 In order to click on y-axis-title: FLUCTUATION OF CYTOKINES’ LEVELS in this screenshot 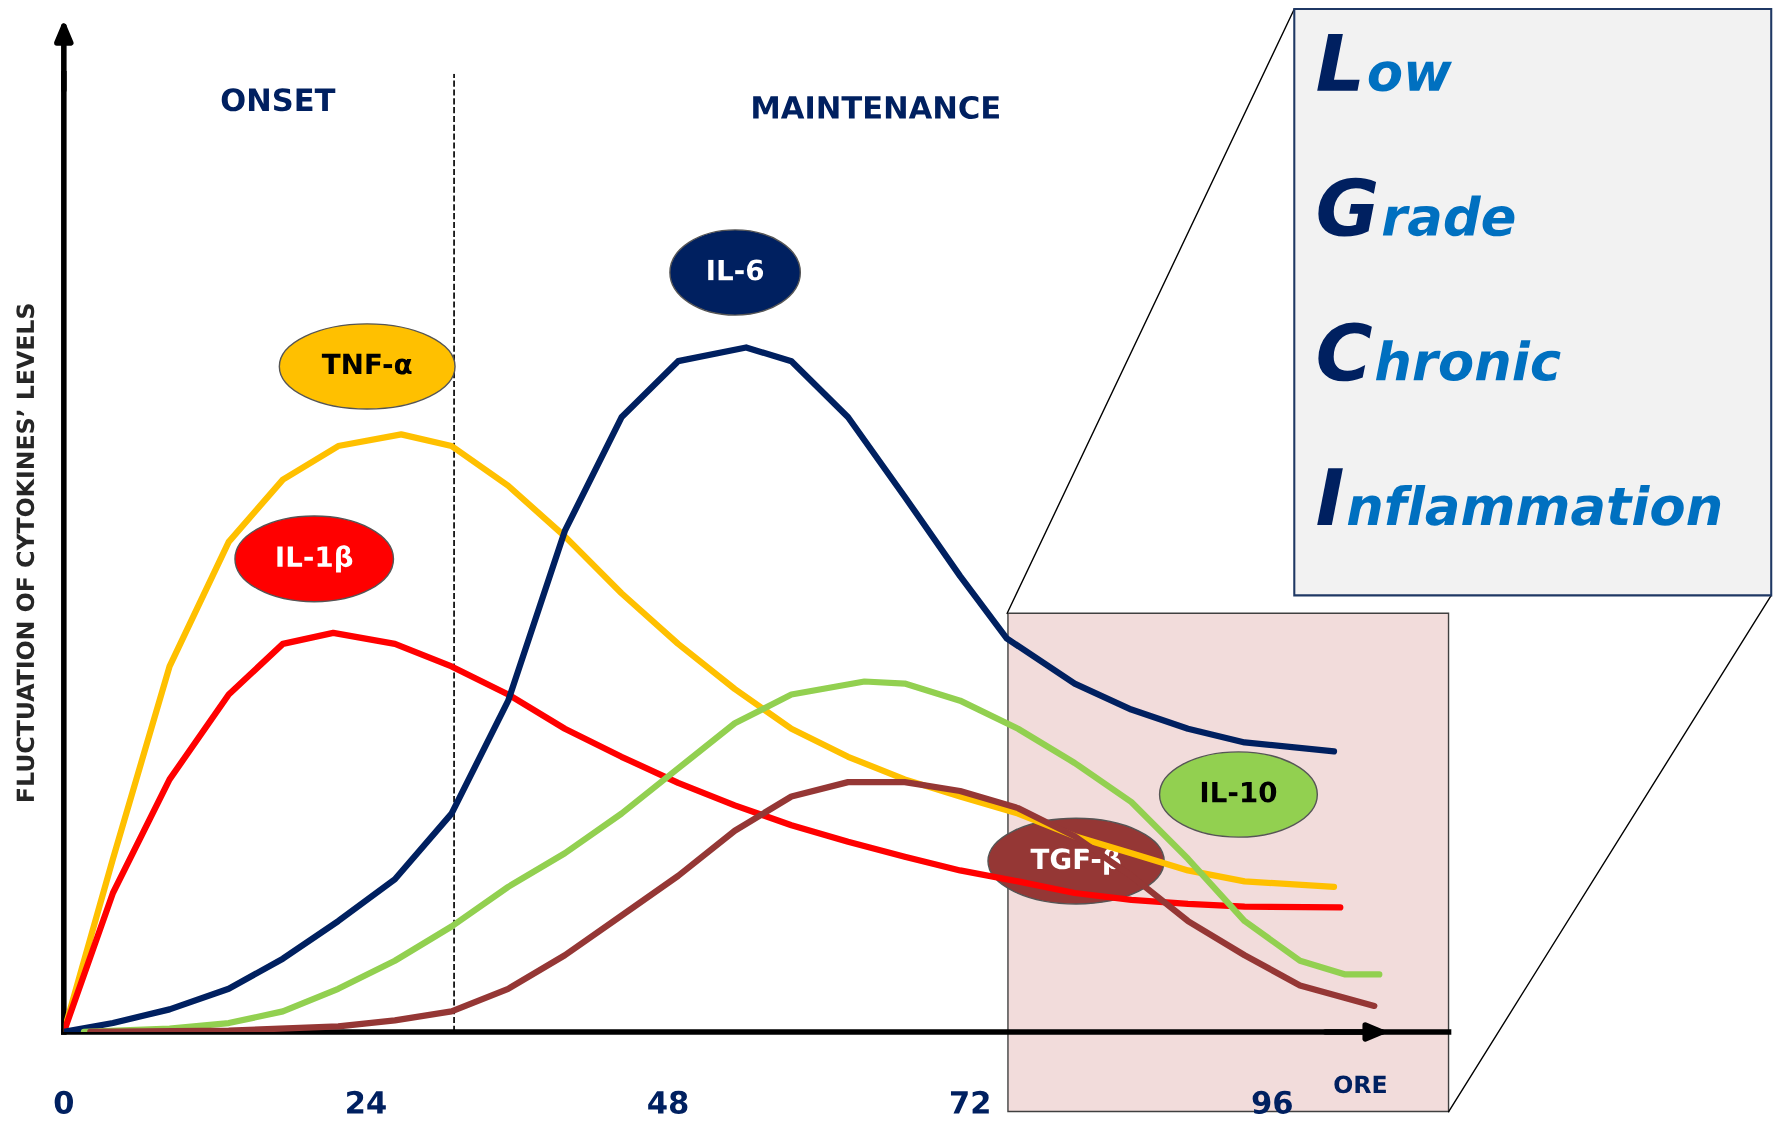, I will do `click(25, 552)`.